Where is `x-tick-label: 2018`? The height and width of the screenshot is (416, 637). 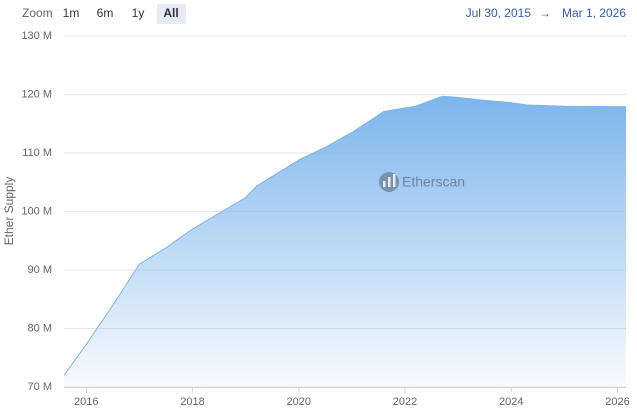 x-tick-label: 2018 is located at coordinates (192, 402).